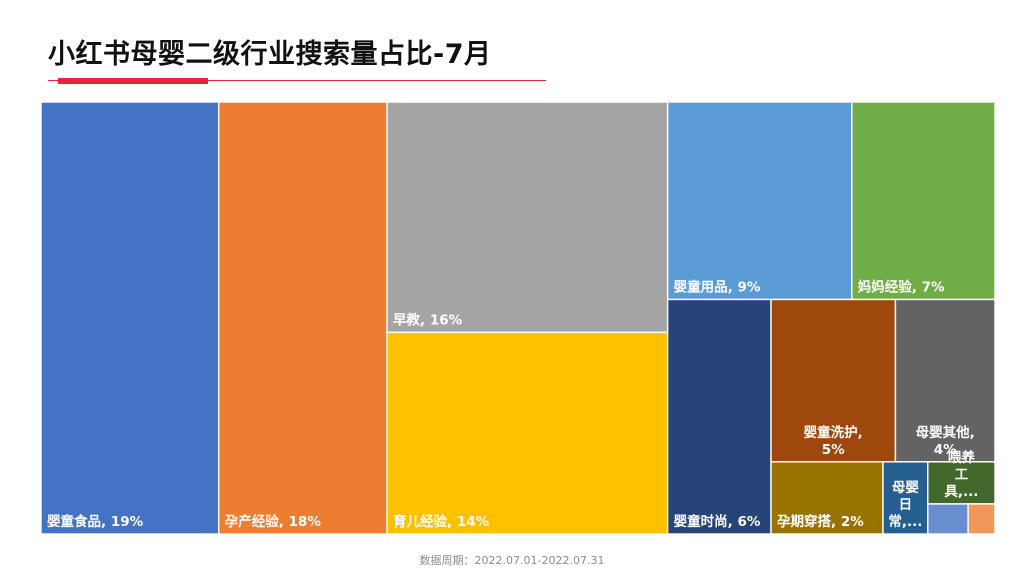  Describe the element at coordinates (273, 521) in the screenshot. I see `tile-2-label: 孕产经验, 18%` at that location.